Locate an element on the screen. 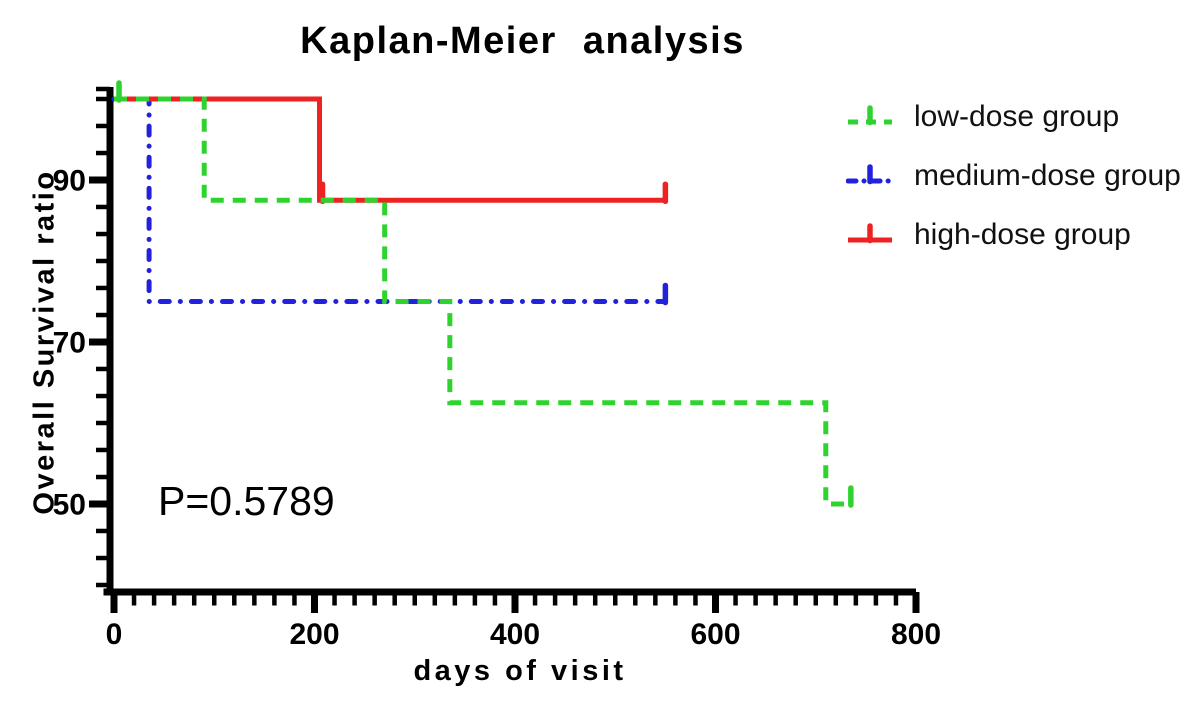 The height and width of the screenshot is (714, 1200). legend-label-low-dose: low-dose group is located at coordinates (1017, 116).